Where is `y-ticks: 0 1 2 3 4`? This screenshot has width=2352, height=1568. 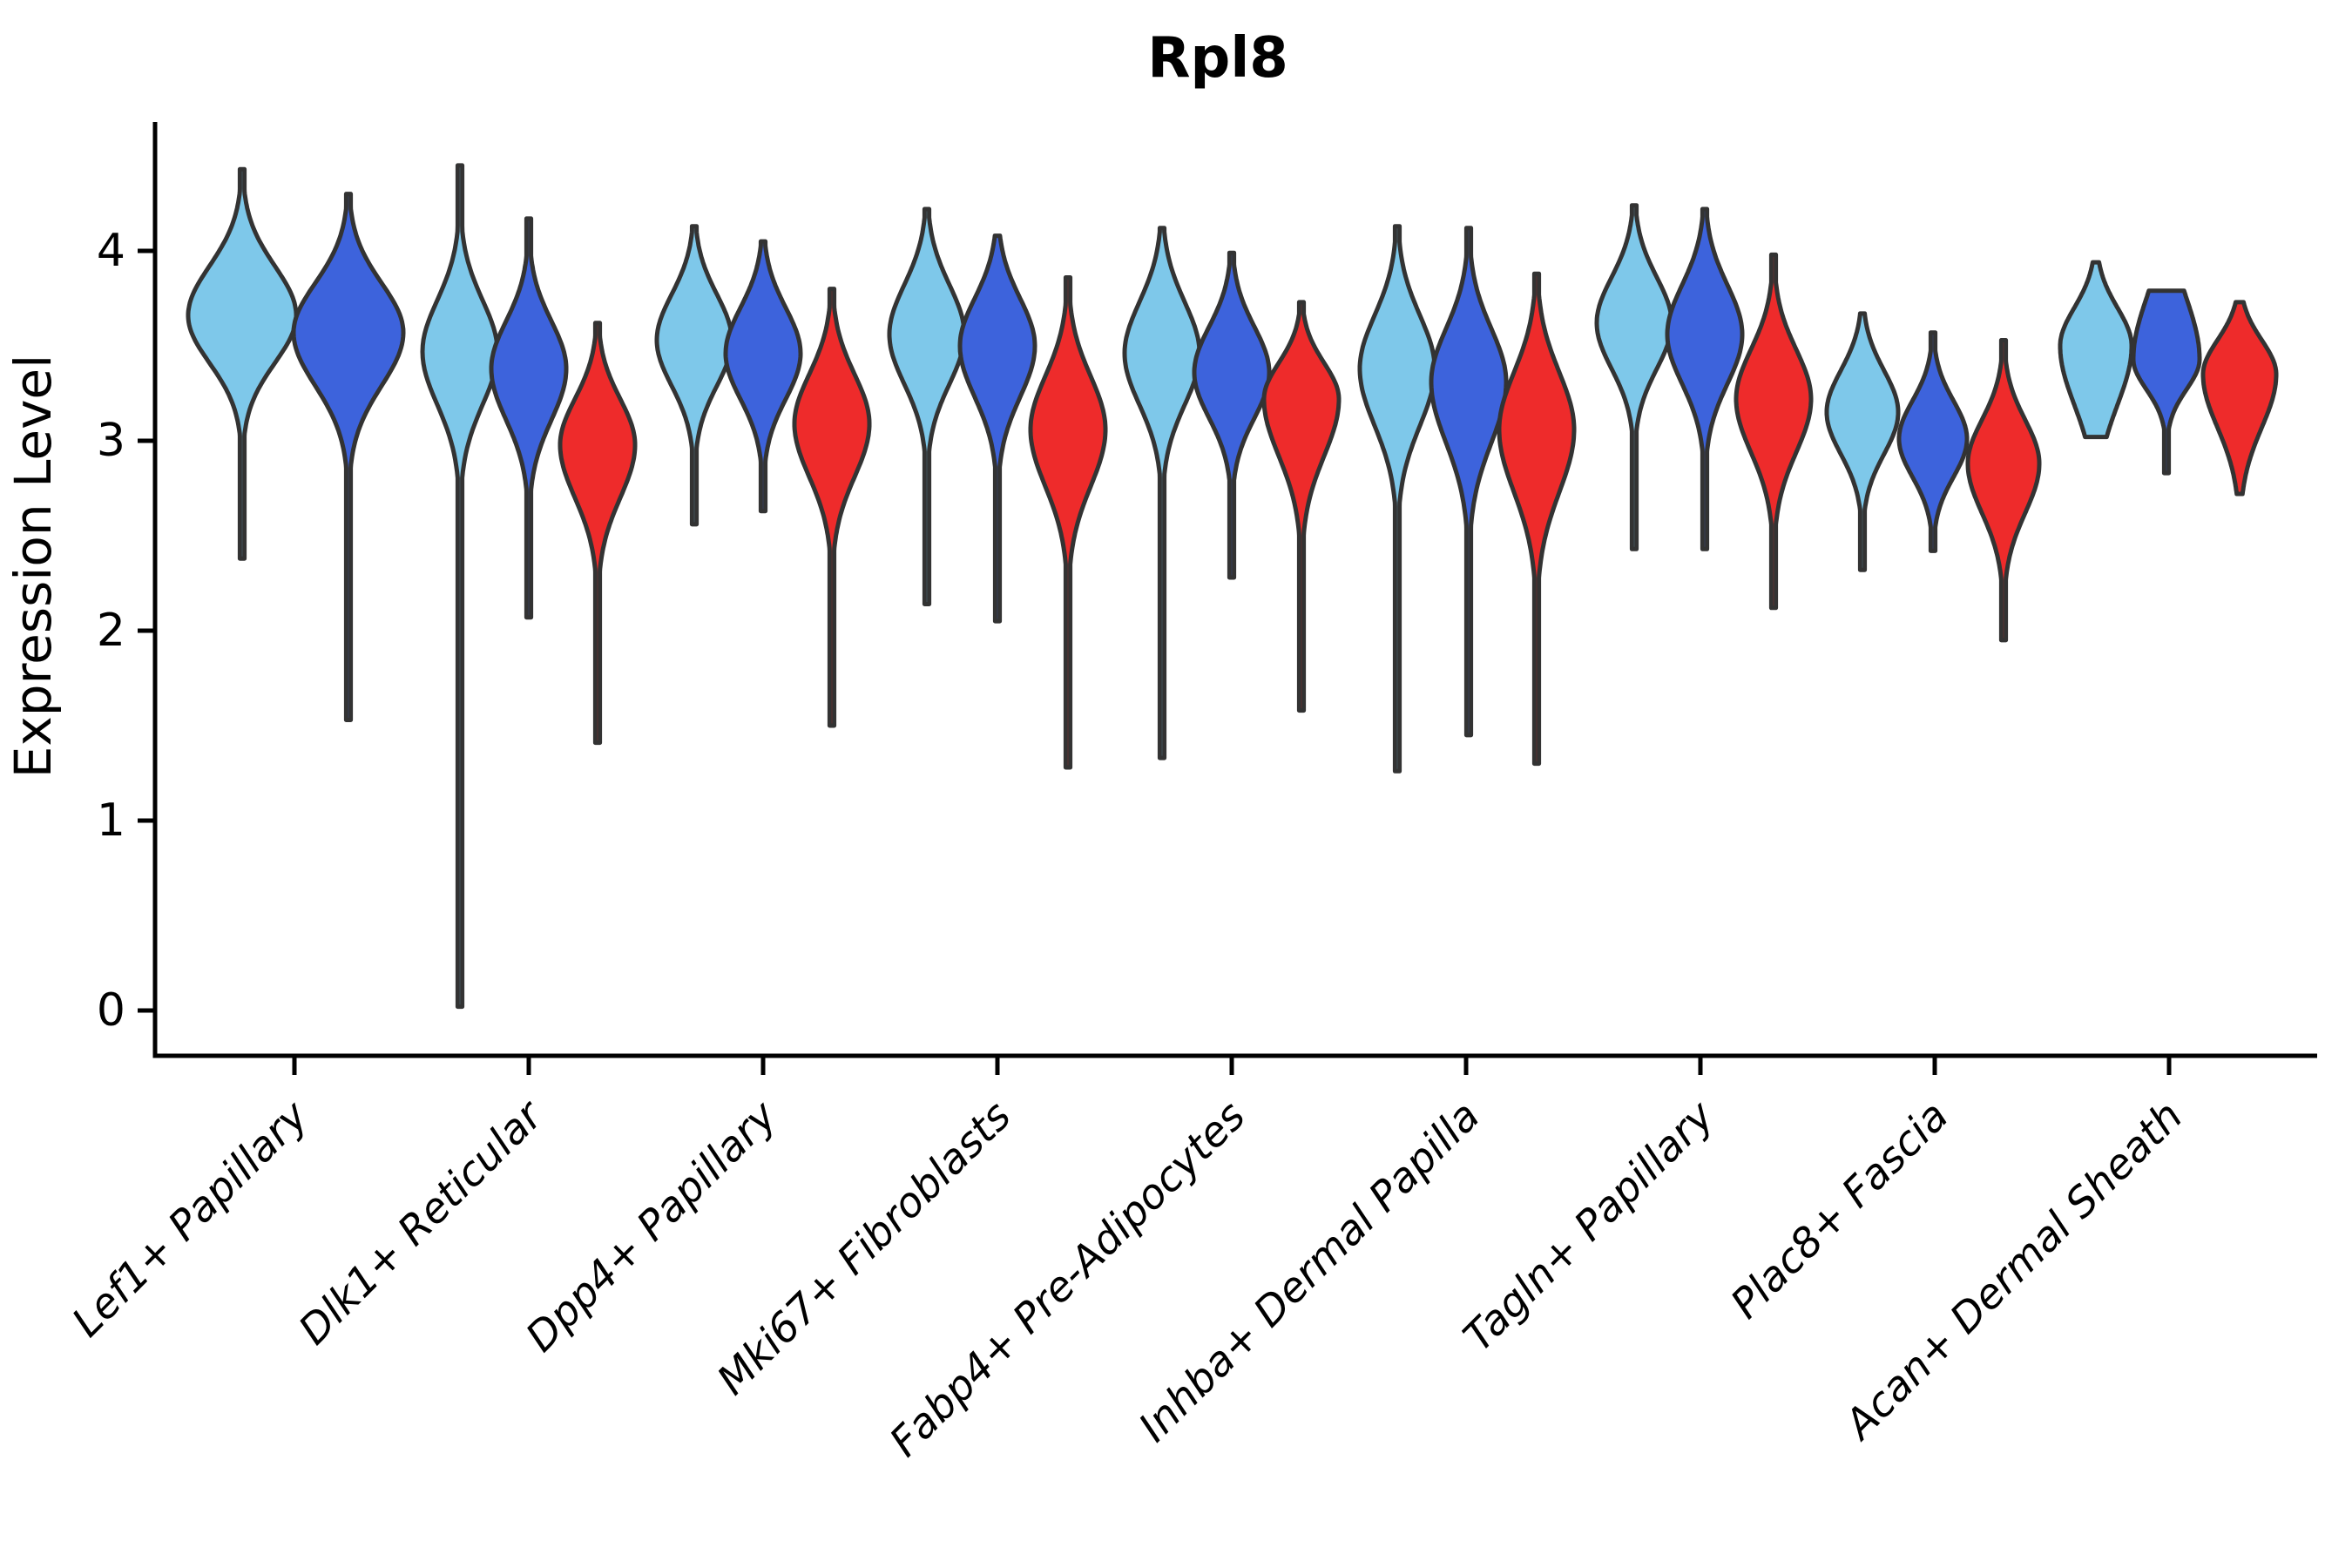 y-ticks: 0 1 2 3 4 is located at coordinates (126, 631).